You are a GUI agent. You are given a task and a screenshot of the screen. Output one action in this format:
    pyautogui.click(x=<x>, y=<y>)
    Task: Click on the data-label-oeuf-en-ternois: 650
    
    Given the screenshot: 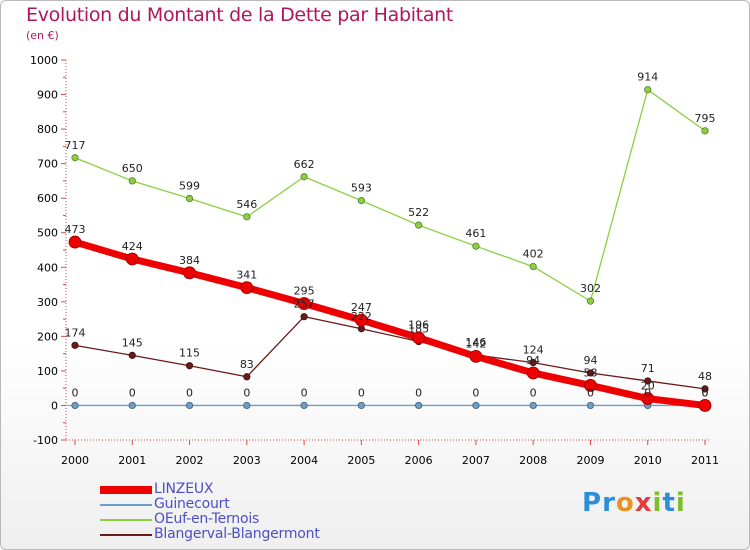 What is the action you would take?
    pyautogui.click(x=132, y=168)
    